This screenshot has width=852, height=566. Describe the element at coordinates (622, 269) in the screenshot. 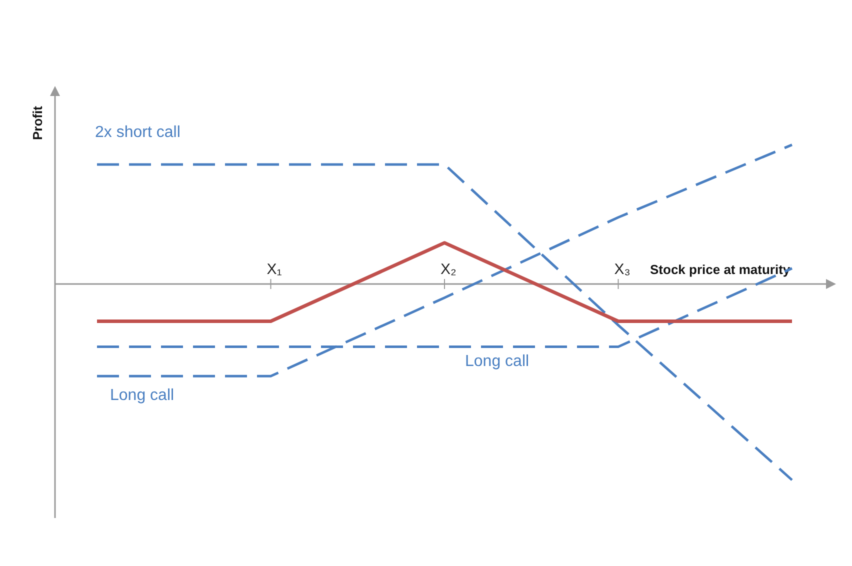

I see `x-tick-label: X₃` at that location.